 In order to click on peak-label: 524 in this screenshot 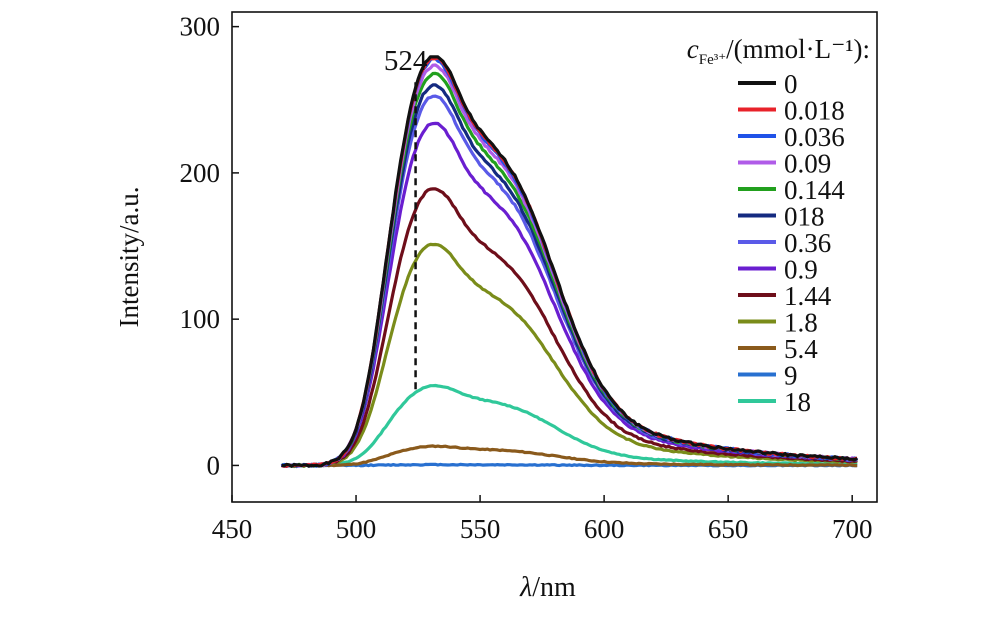, I will do `click(406, 61)`.